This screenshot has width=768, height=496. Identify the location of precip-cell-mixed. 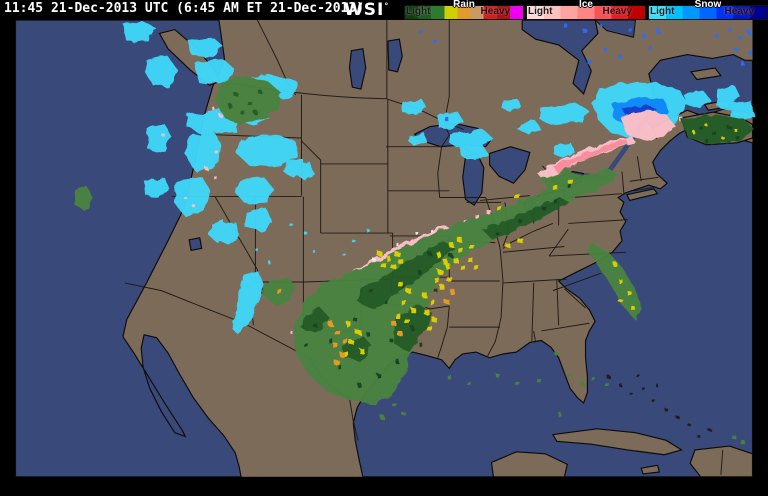
(431, 231).